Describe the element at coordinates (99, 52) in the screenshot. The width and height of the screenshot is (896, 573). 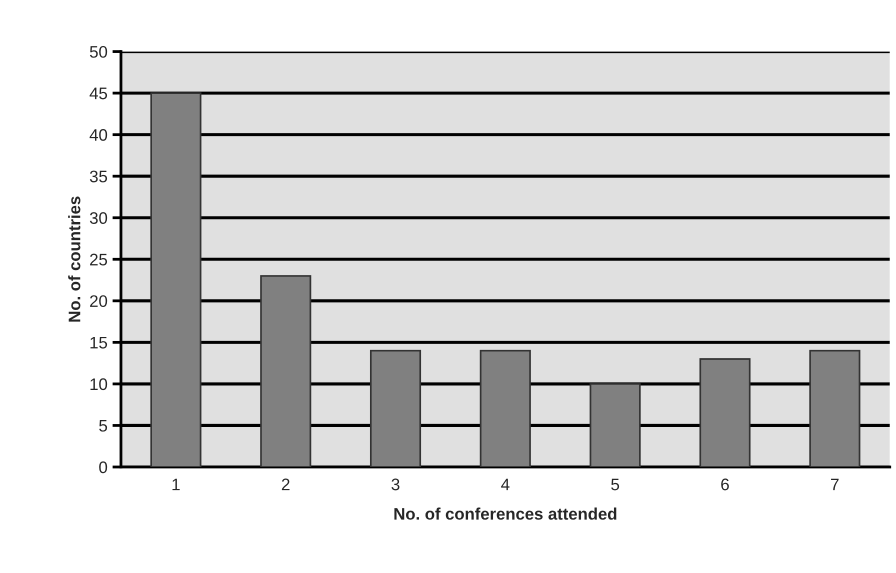
I see `y-tick-label: 50` at that location.